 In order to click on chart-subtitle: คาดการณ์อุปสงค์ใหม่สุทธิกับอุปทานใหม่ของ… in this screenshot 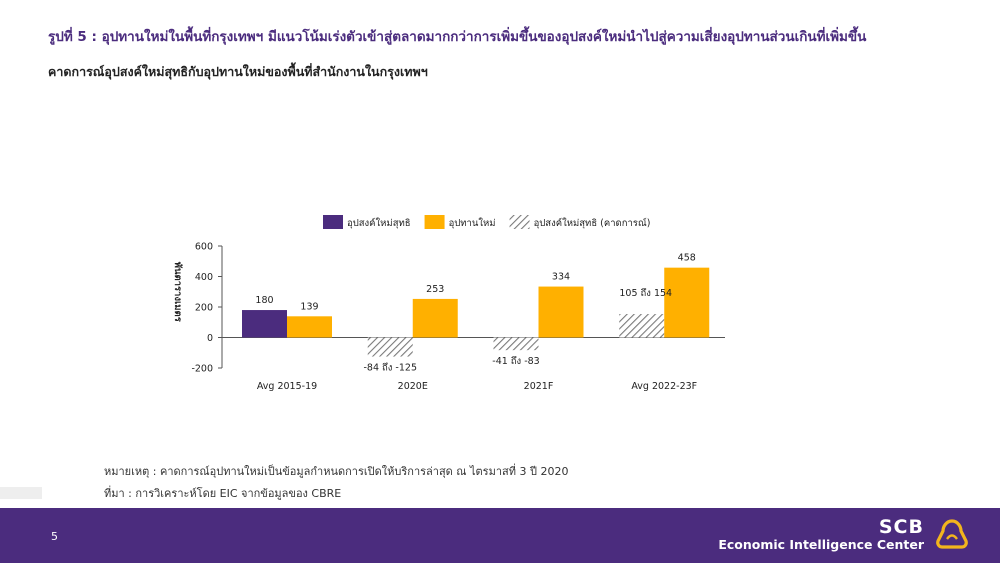, I will do `click(238, 71)`.